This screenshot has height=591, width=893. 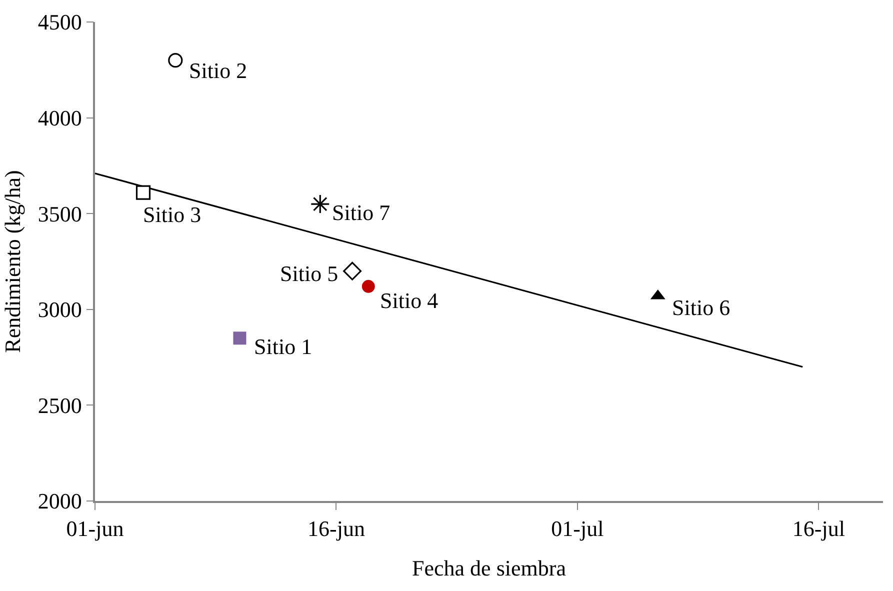 I want to click on y-tick-label: 2000, so click(x=60, y=501).